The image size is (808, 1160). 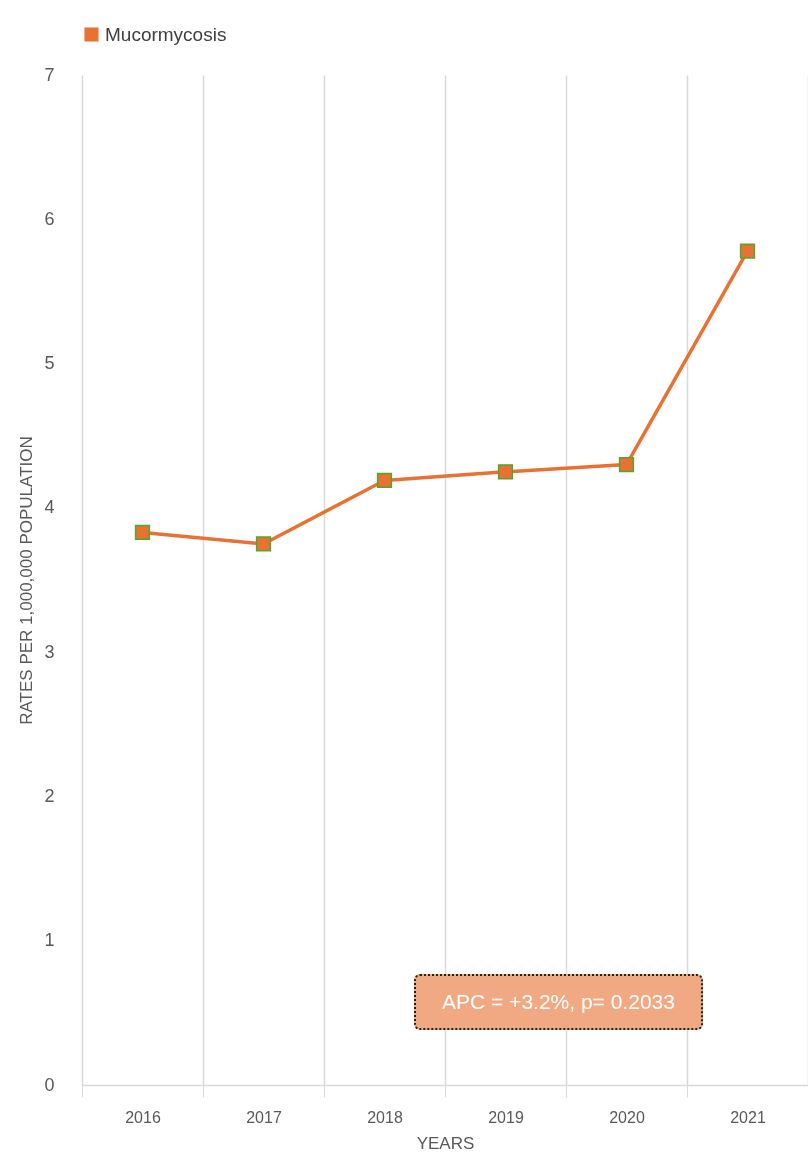 What do you see at coordinates (627, 1117) in the screenshot?
I see `x-tick-label: 2020` at bounding box center [627, 1117].